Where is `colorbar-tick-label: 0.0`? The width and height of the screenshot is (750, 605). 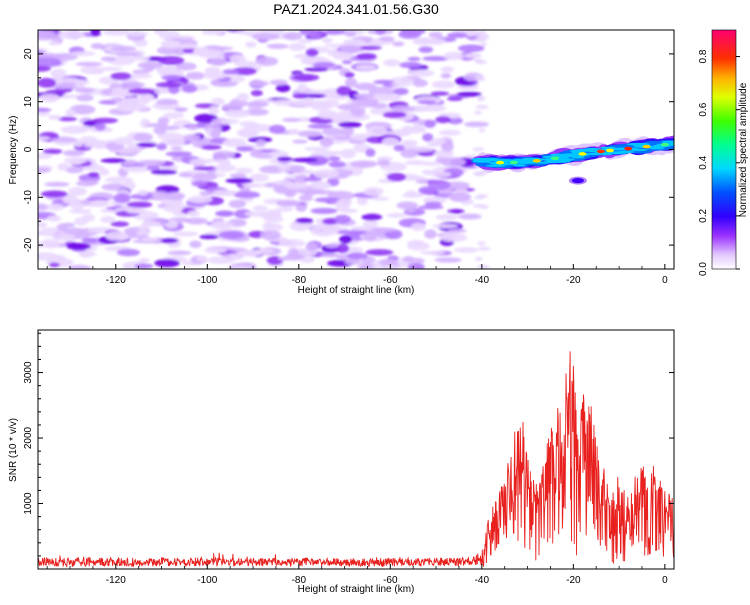
colorbar-tick-label: 0.0 is located at coordinates (703, 269).